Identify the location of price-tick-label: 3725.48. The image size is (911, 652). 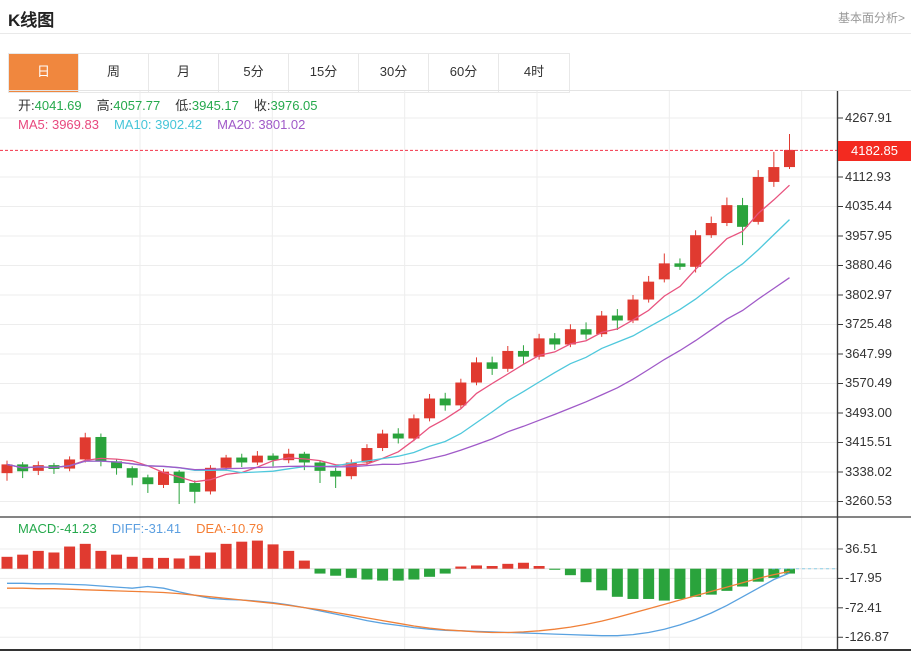
(868, 324).